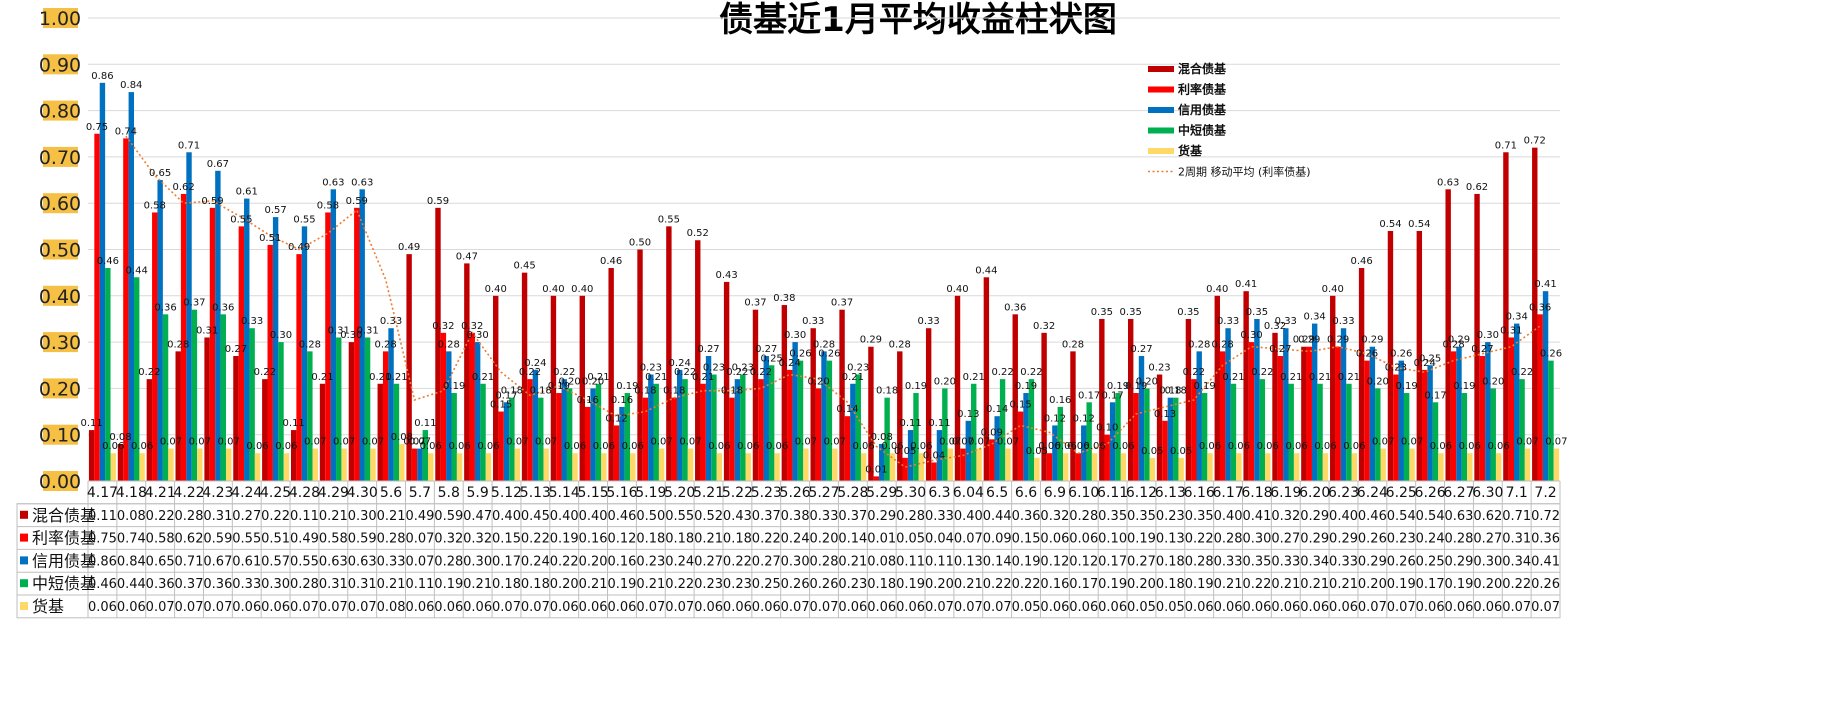 The width and height of the screenshot is (1837, 727). I want to click on table-cell: 0.23, so click(1401, 539).